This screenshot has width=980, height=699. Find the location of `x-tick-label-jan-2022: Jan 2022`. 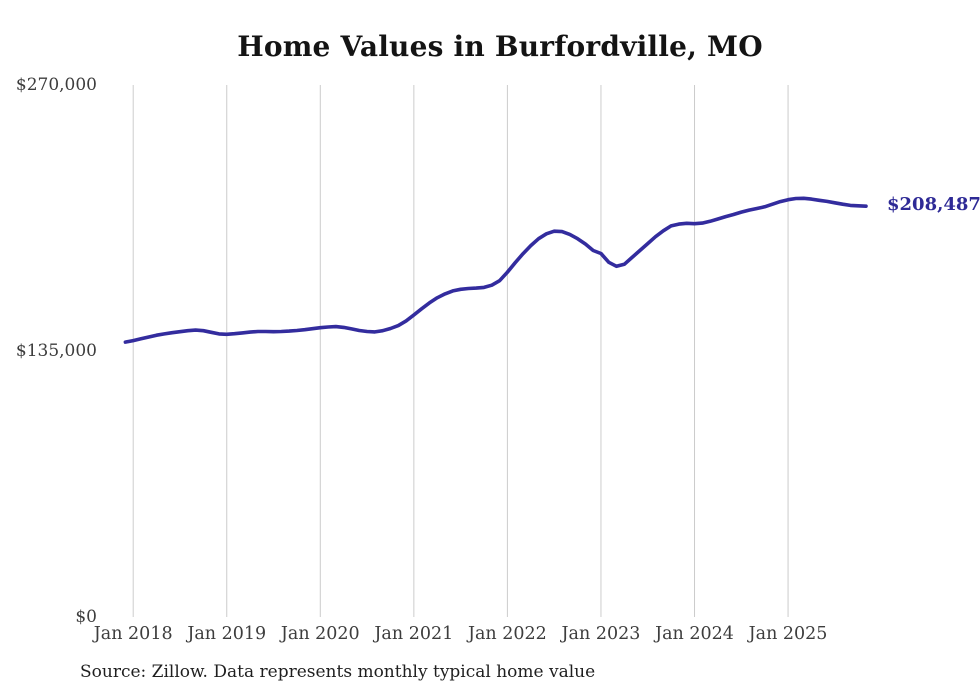

x-tick-label-jan-2022: Jan 2022 is located at coordinates (507, 634).